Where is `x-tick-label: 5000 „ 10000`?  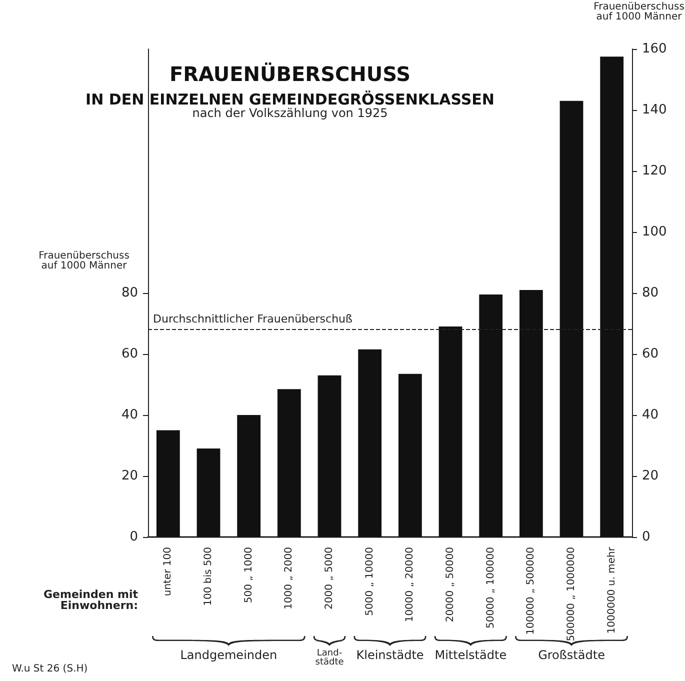
x-tick-label: 5000 „ 10000 is located at coordinates (370, 581).